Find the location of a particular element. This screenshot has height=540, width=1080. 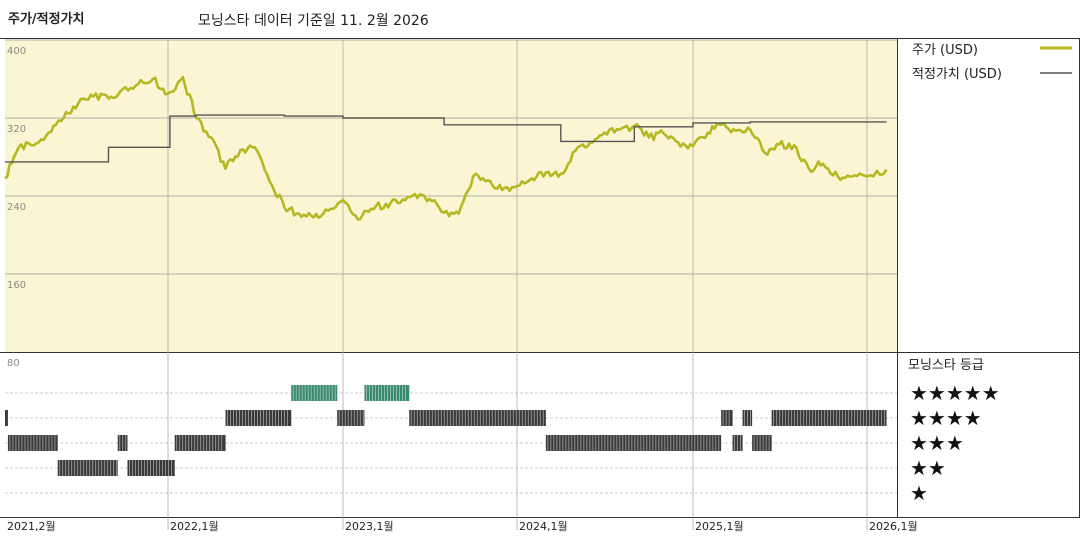

x-tick-label: 2024,1월 is located at coordinates (543, 526).